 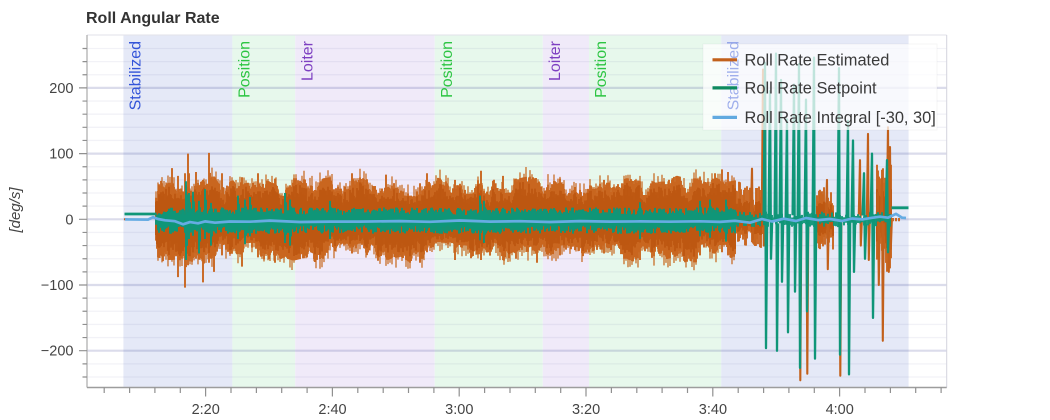 What do you see at coordinates (840, 118) in the screenshot?
I see `svg-text: Roll Rate Integral [-30, 30]` at bounding box center [840, 118].